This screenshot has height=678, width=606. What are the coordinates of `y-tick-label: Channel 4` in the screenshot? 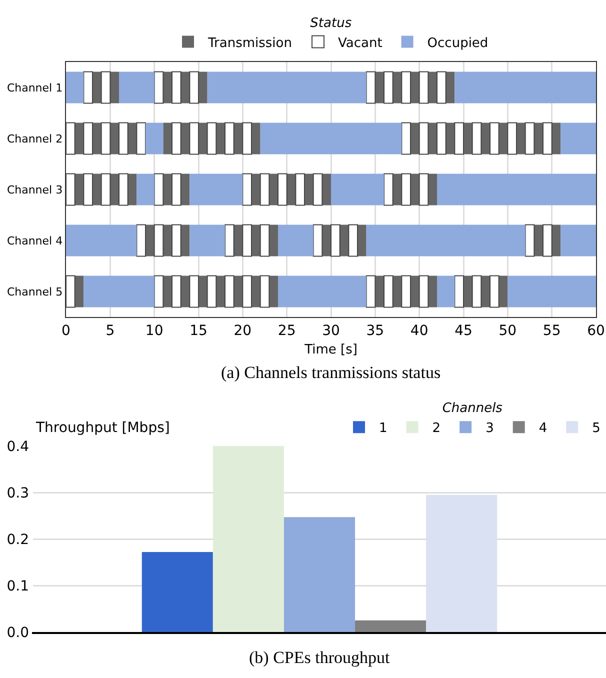 It's located at (34, 241).